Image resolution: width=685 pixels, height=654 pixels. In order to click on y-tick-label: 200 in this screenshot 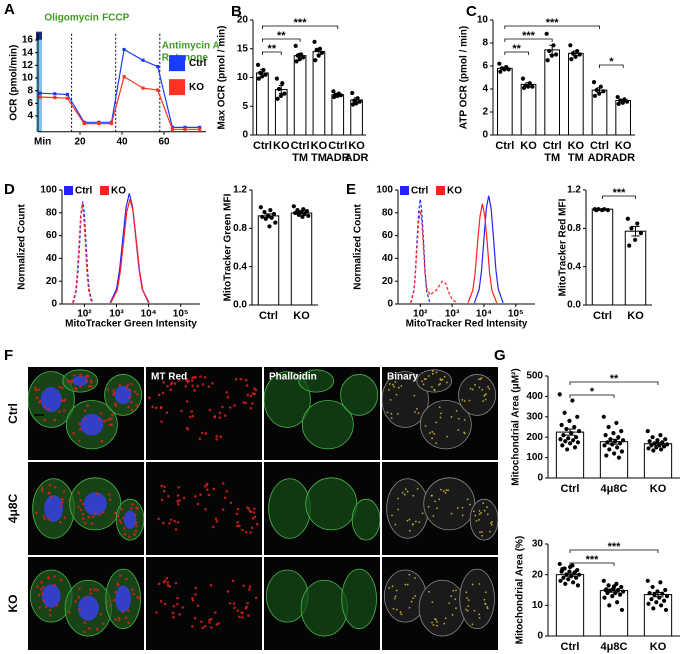, I will do `click(534, 437)`.